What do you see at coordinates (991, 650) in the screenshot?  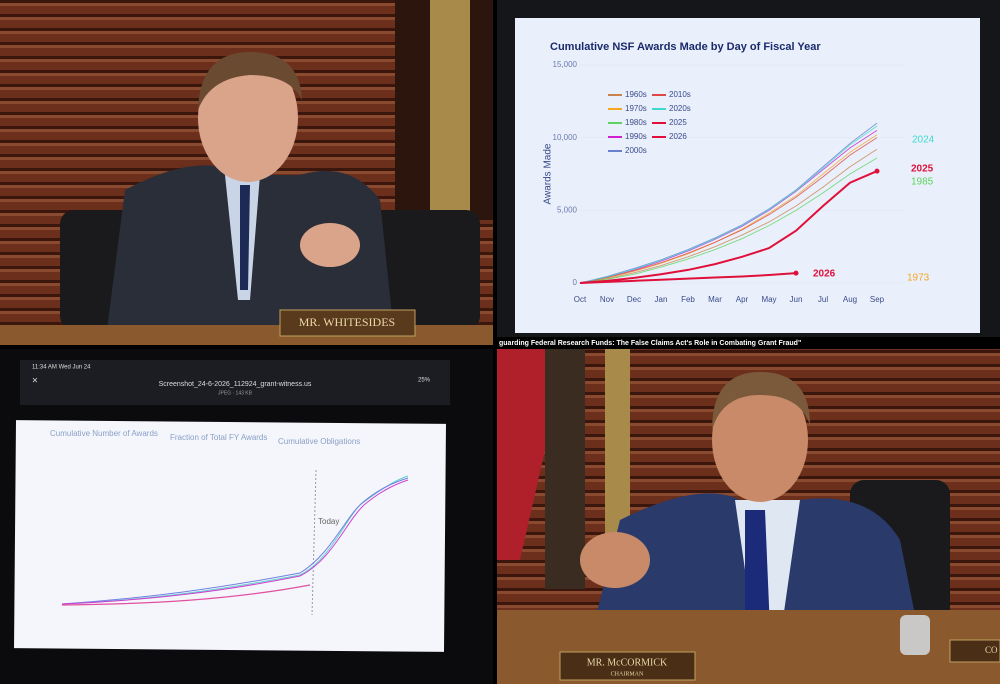 I see `side-nameplate-text: CO` at bounding box center [991, 650].